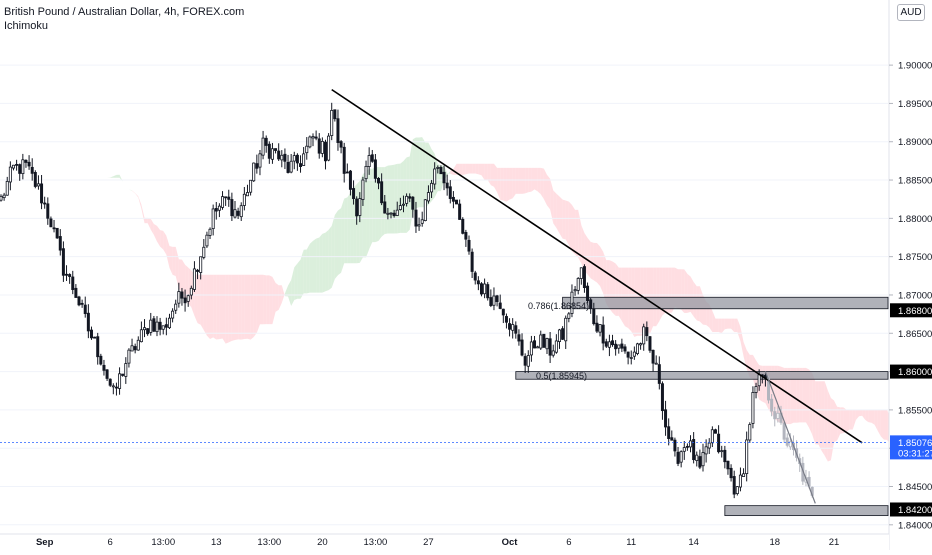  I want to click on price-tick-label: 1.88500, so click(915, 181).